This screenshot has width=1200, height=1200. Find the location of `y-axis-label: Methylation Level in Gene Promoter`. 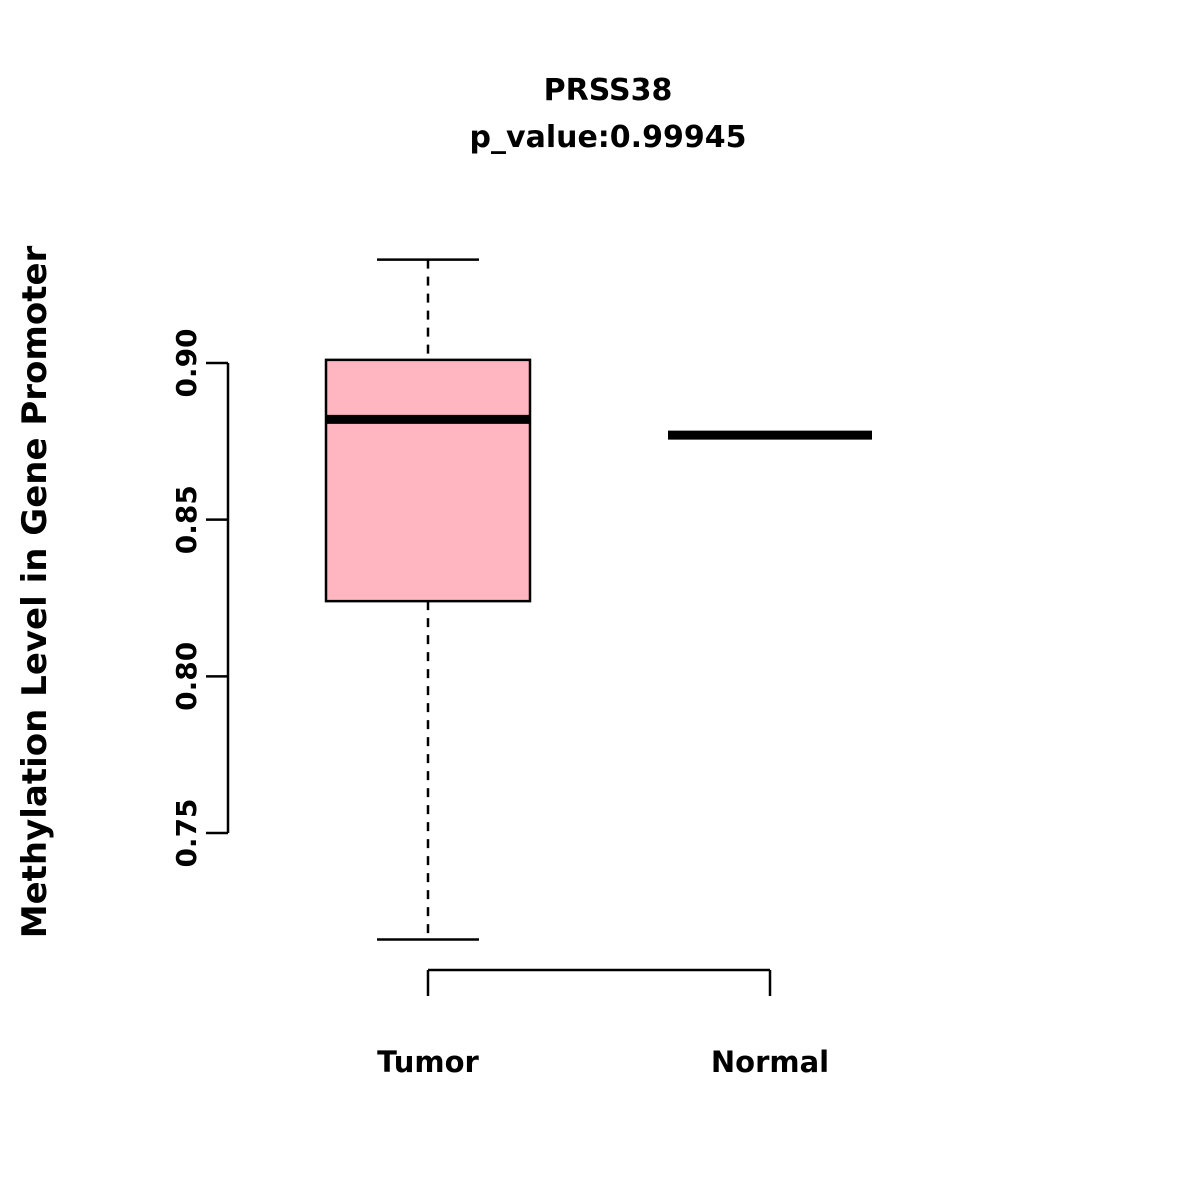

y-axis-label: Methylation Level in Gene Promoter is located at coordinates (35, 592).